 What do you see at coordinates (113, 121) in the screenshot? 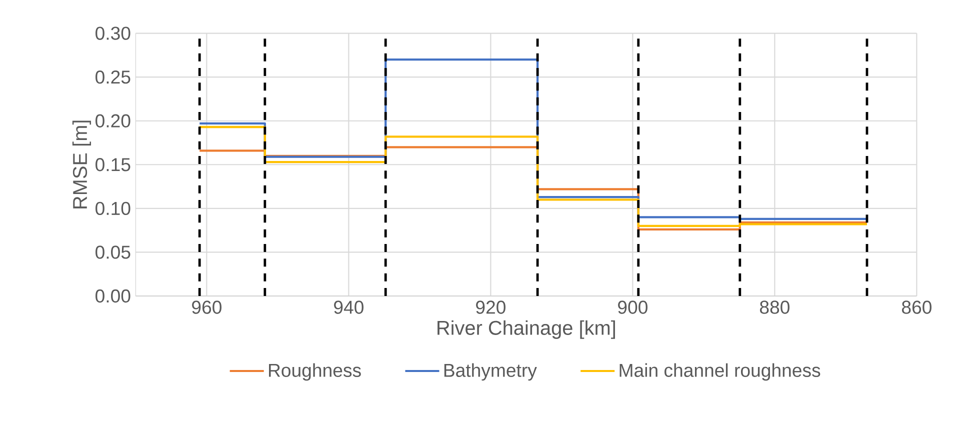
I see `y-tick-label: 0.20` at bounding box center [113, 121].